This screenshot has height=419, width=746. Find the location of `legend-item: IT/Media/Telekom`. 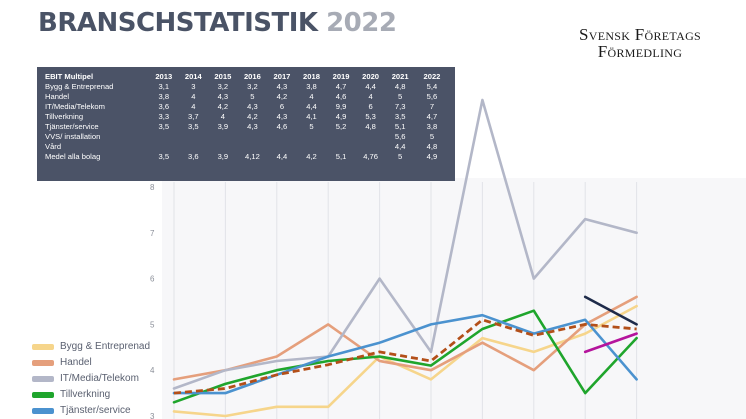

legend-item: IT/Media/Telekom is located at coordinates (85, 378).